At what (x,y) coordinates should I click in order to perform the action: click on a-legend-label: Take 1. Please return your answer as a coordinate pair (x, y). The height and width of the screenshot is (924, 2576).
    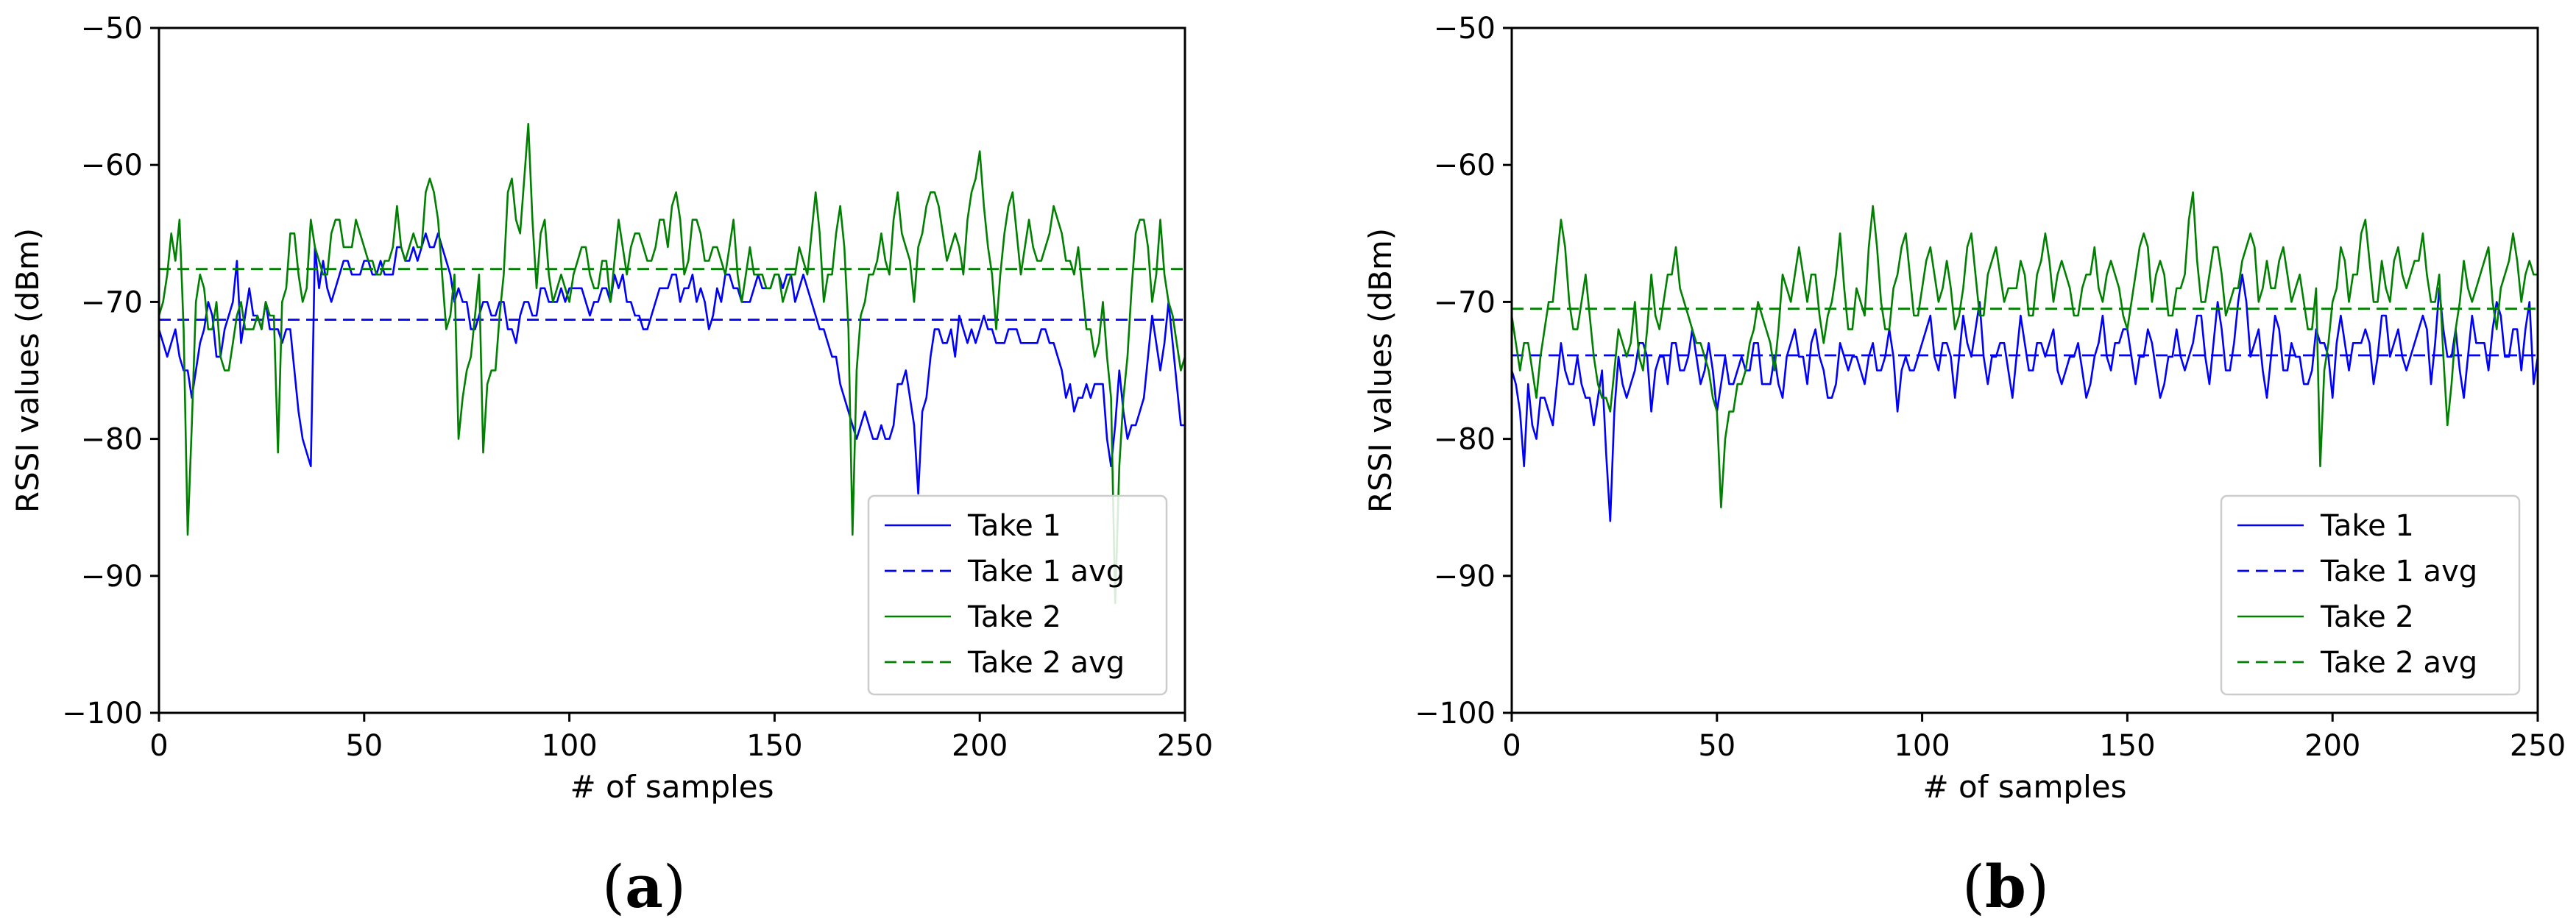
    Looking at the image, I should click on (1014, 526).